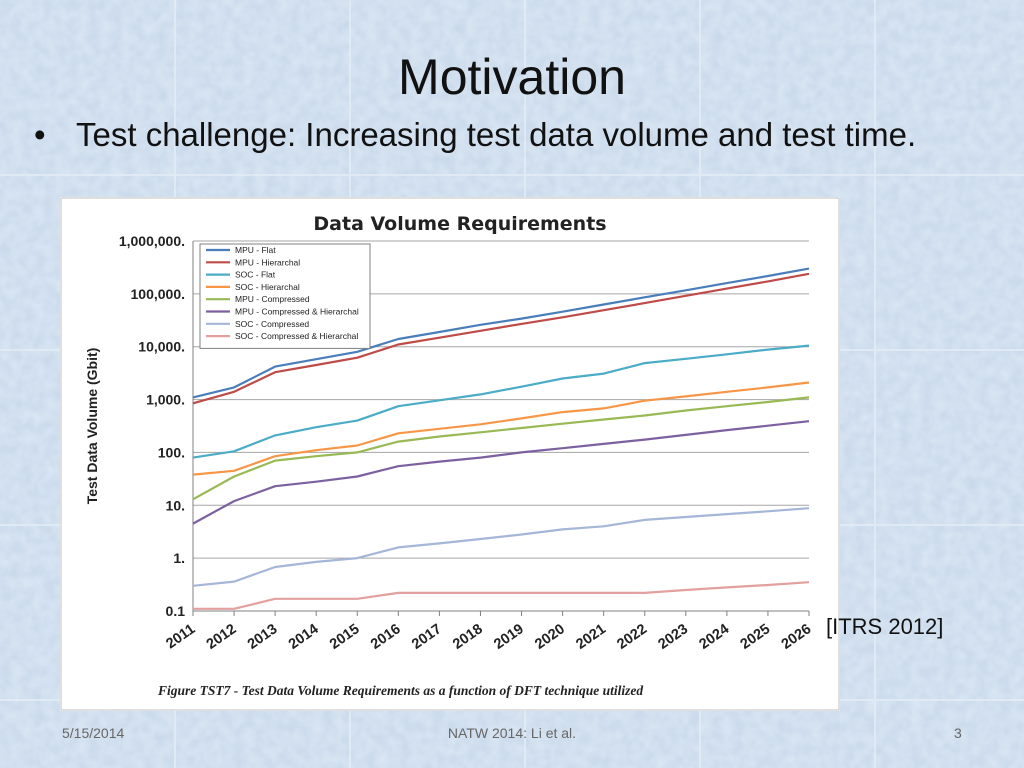  Describe the element at coordinates (152, 241) in the screenshot. I see `y-tick-label: 1,000,000.` at that location.